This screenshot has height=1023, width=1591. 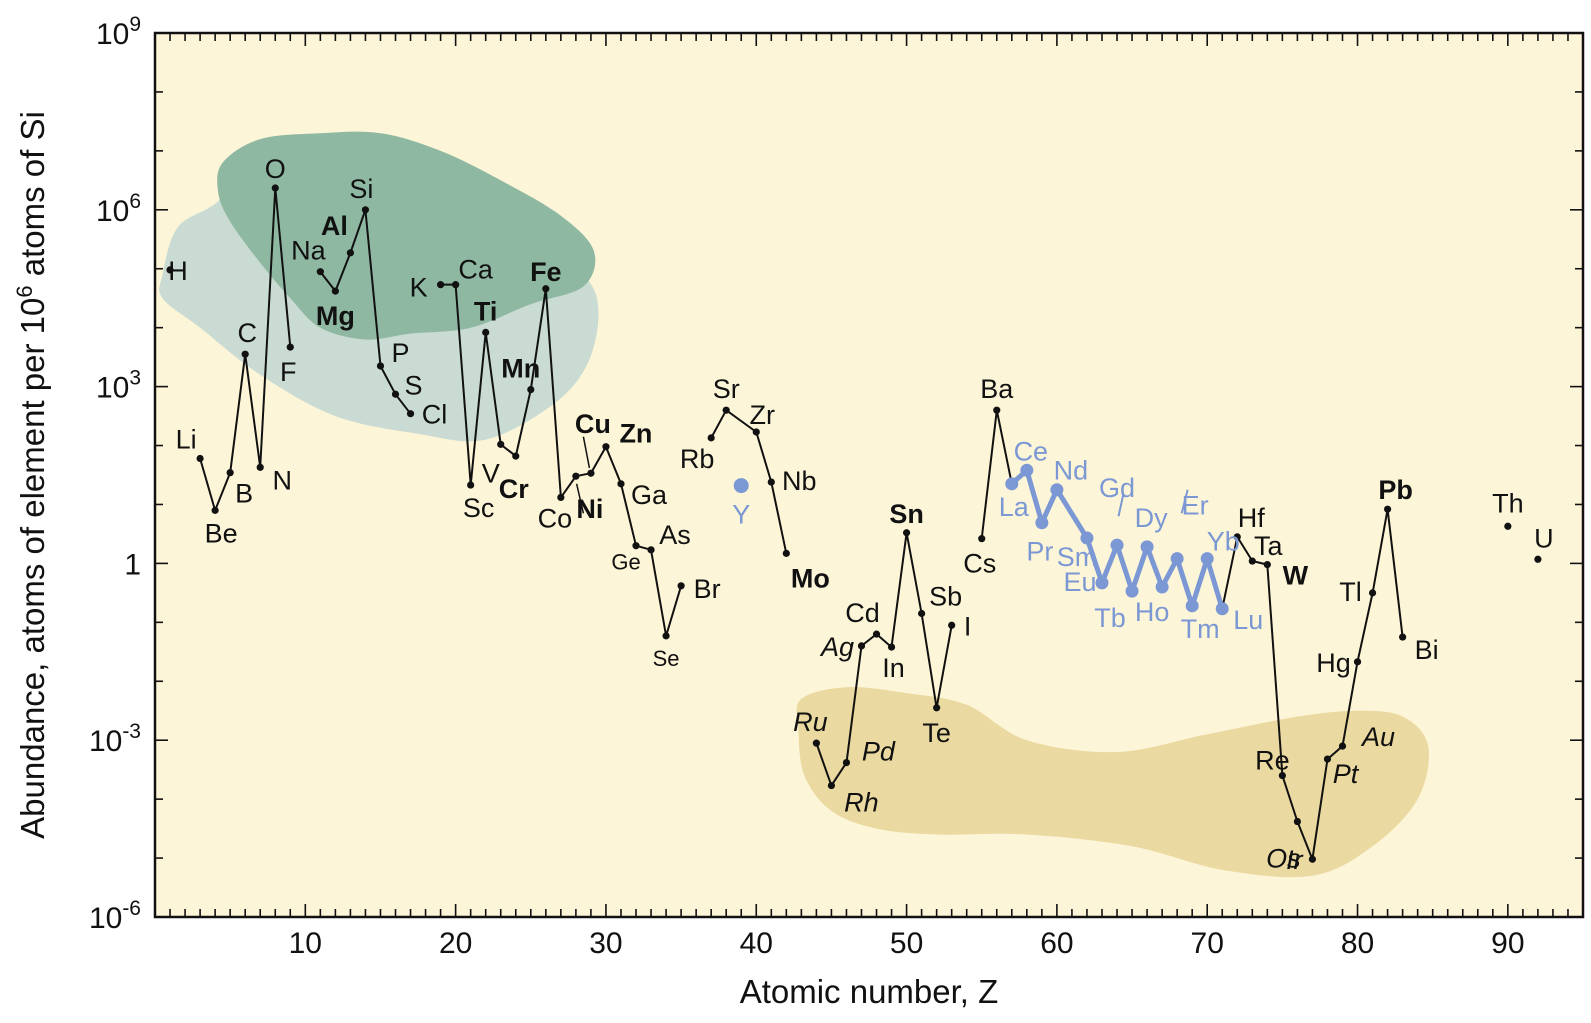 I want to click on point-ba, so click(x=997, y=410).